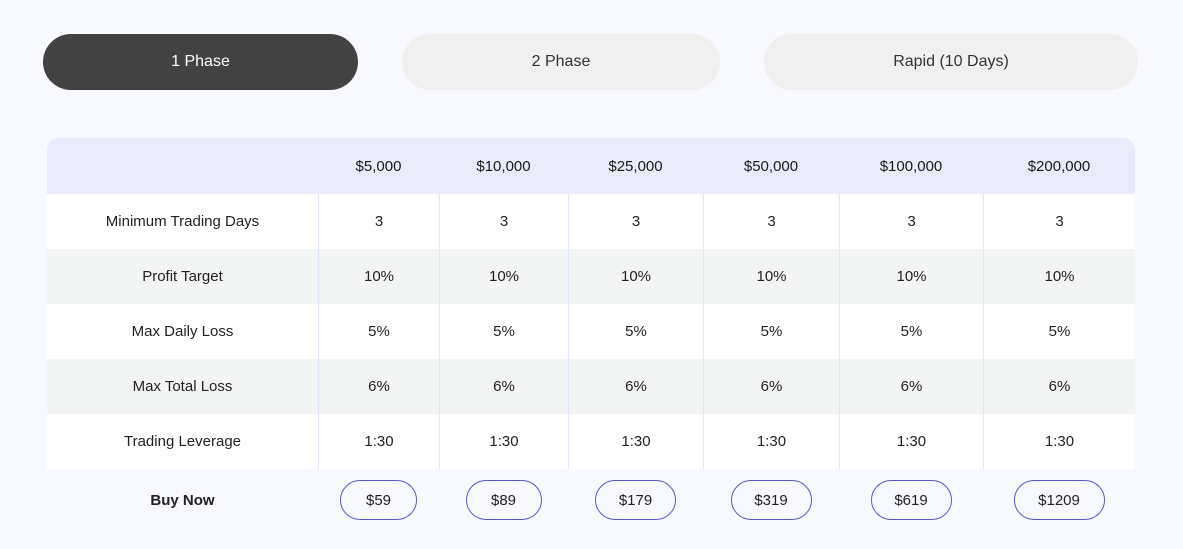  I want to click on buy-button-25000: $179, so click(635, 500).